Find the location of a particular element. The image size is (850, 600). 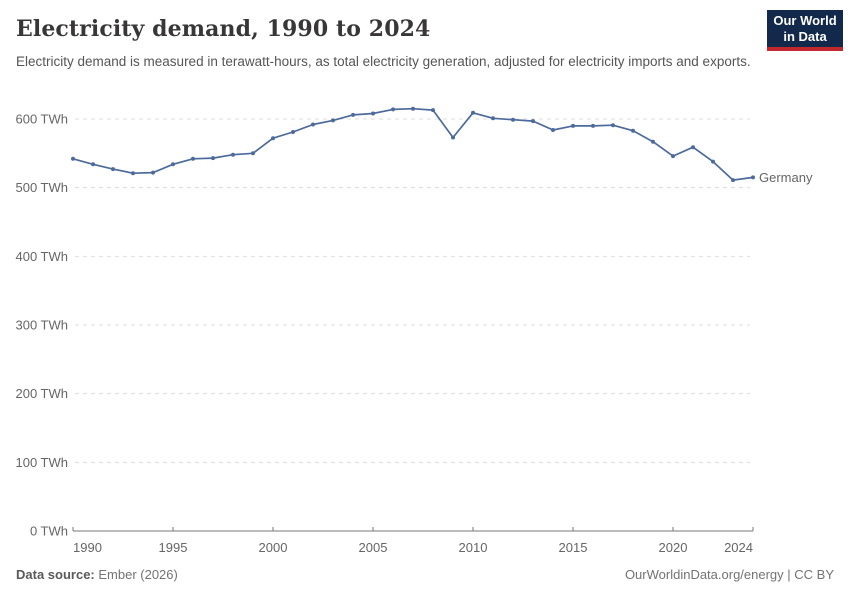

y-tick-label: 600 TWh is located at coordinates (41, 119).